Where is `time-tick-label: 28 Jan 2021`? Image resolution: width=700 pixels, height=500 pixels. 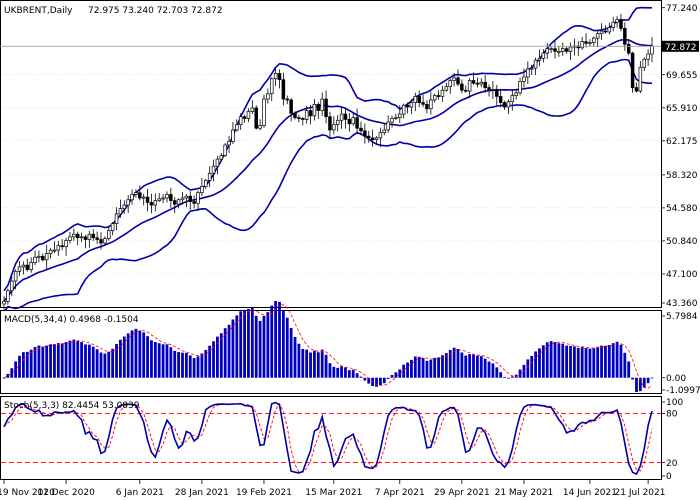
time-tick-label: 28 Jan 2021 is located at coordinates (202, 493).